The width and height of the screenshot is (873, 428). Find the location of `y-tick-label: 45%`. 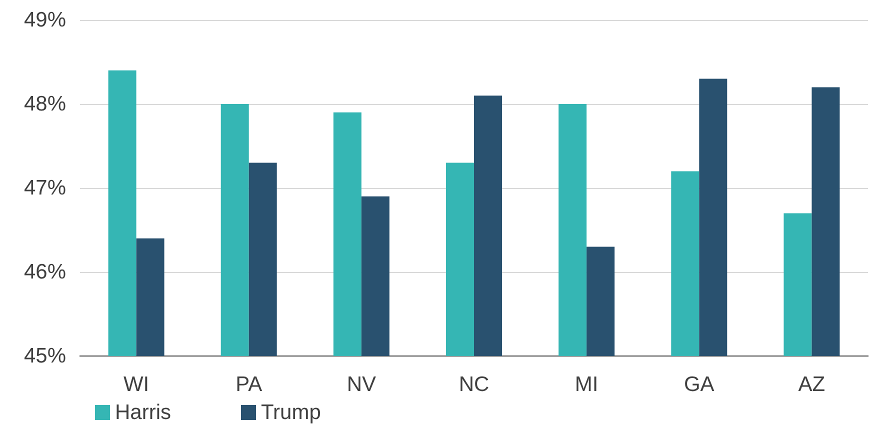

y-tick-label: 45% is located at coordinates (45, 356).